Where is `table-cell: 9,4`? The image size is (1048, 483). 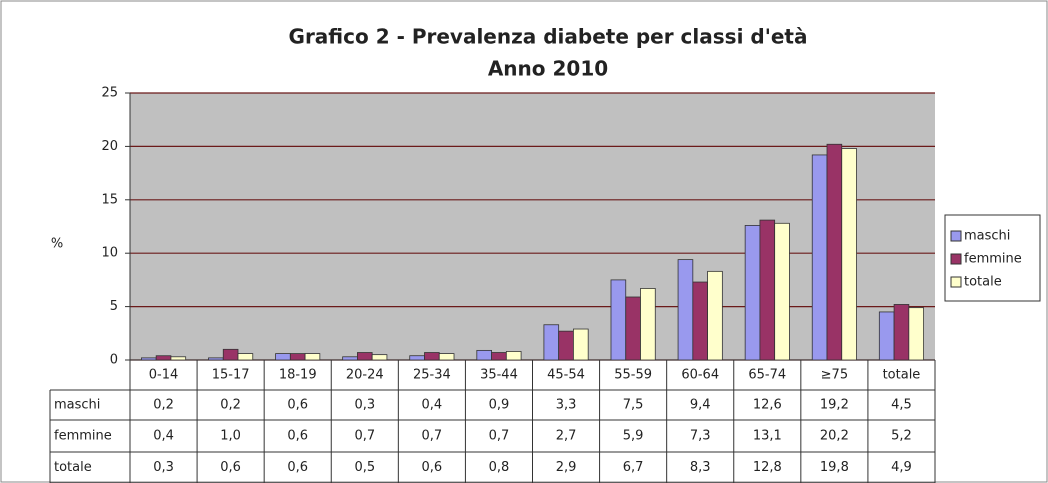 table-cell: 9,4 is located at coordinates (700, 405).